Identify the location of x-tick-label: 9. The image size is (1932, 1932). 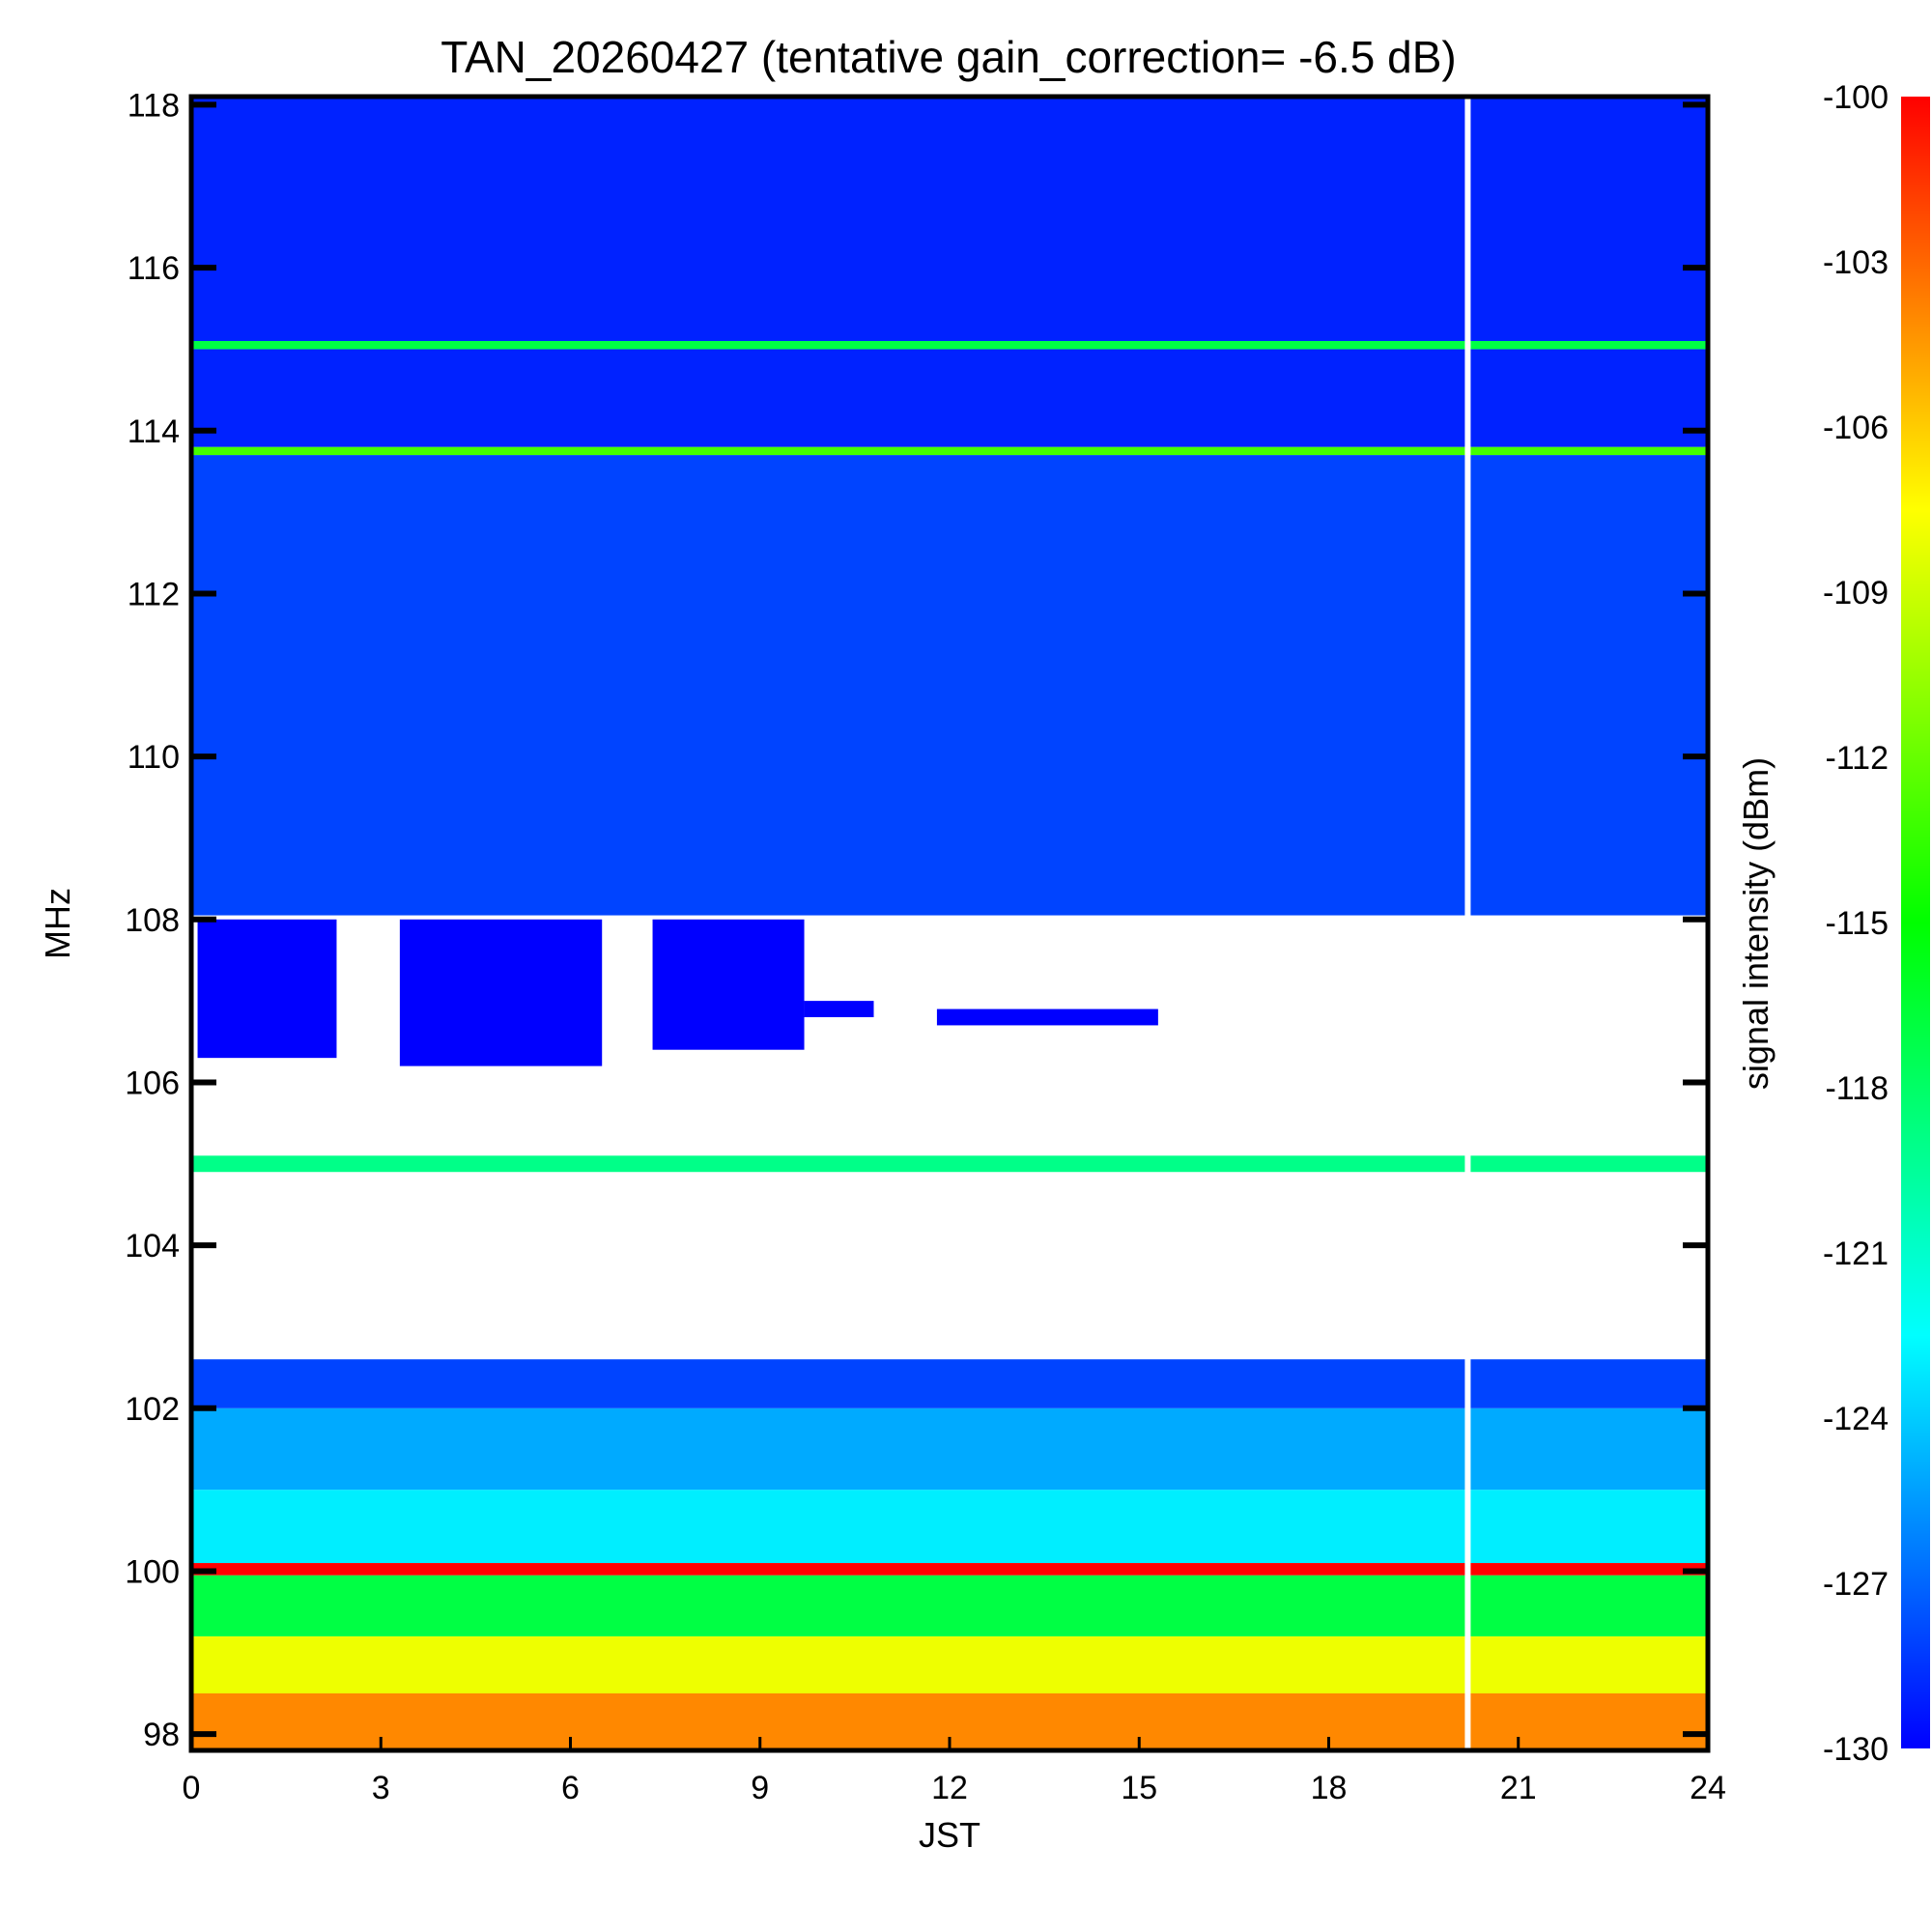
(760, 1788).